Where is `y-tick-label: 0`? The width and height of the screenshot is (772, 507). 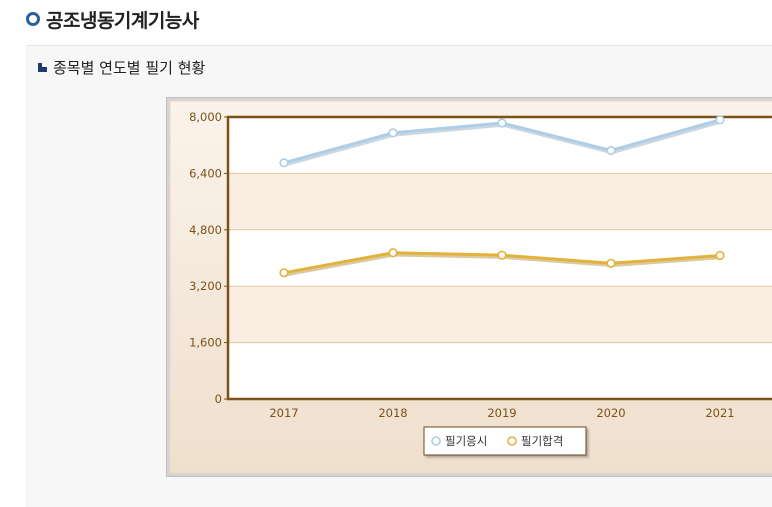
y-tick-label: 0 is located at coordinates (218, 399).